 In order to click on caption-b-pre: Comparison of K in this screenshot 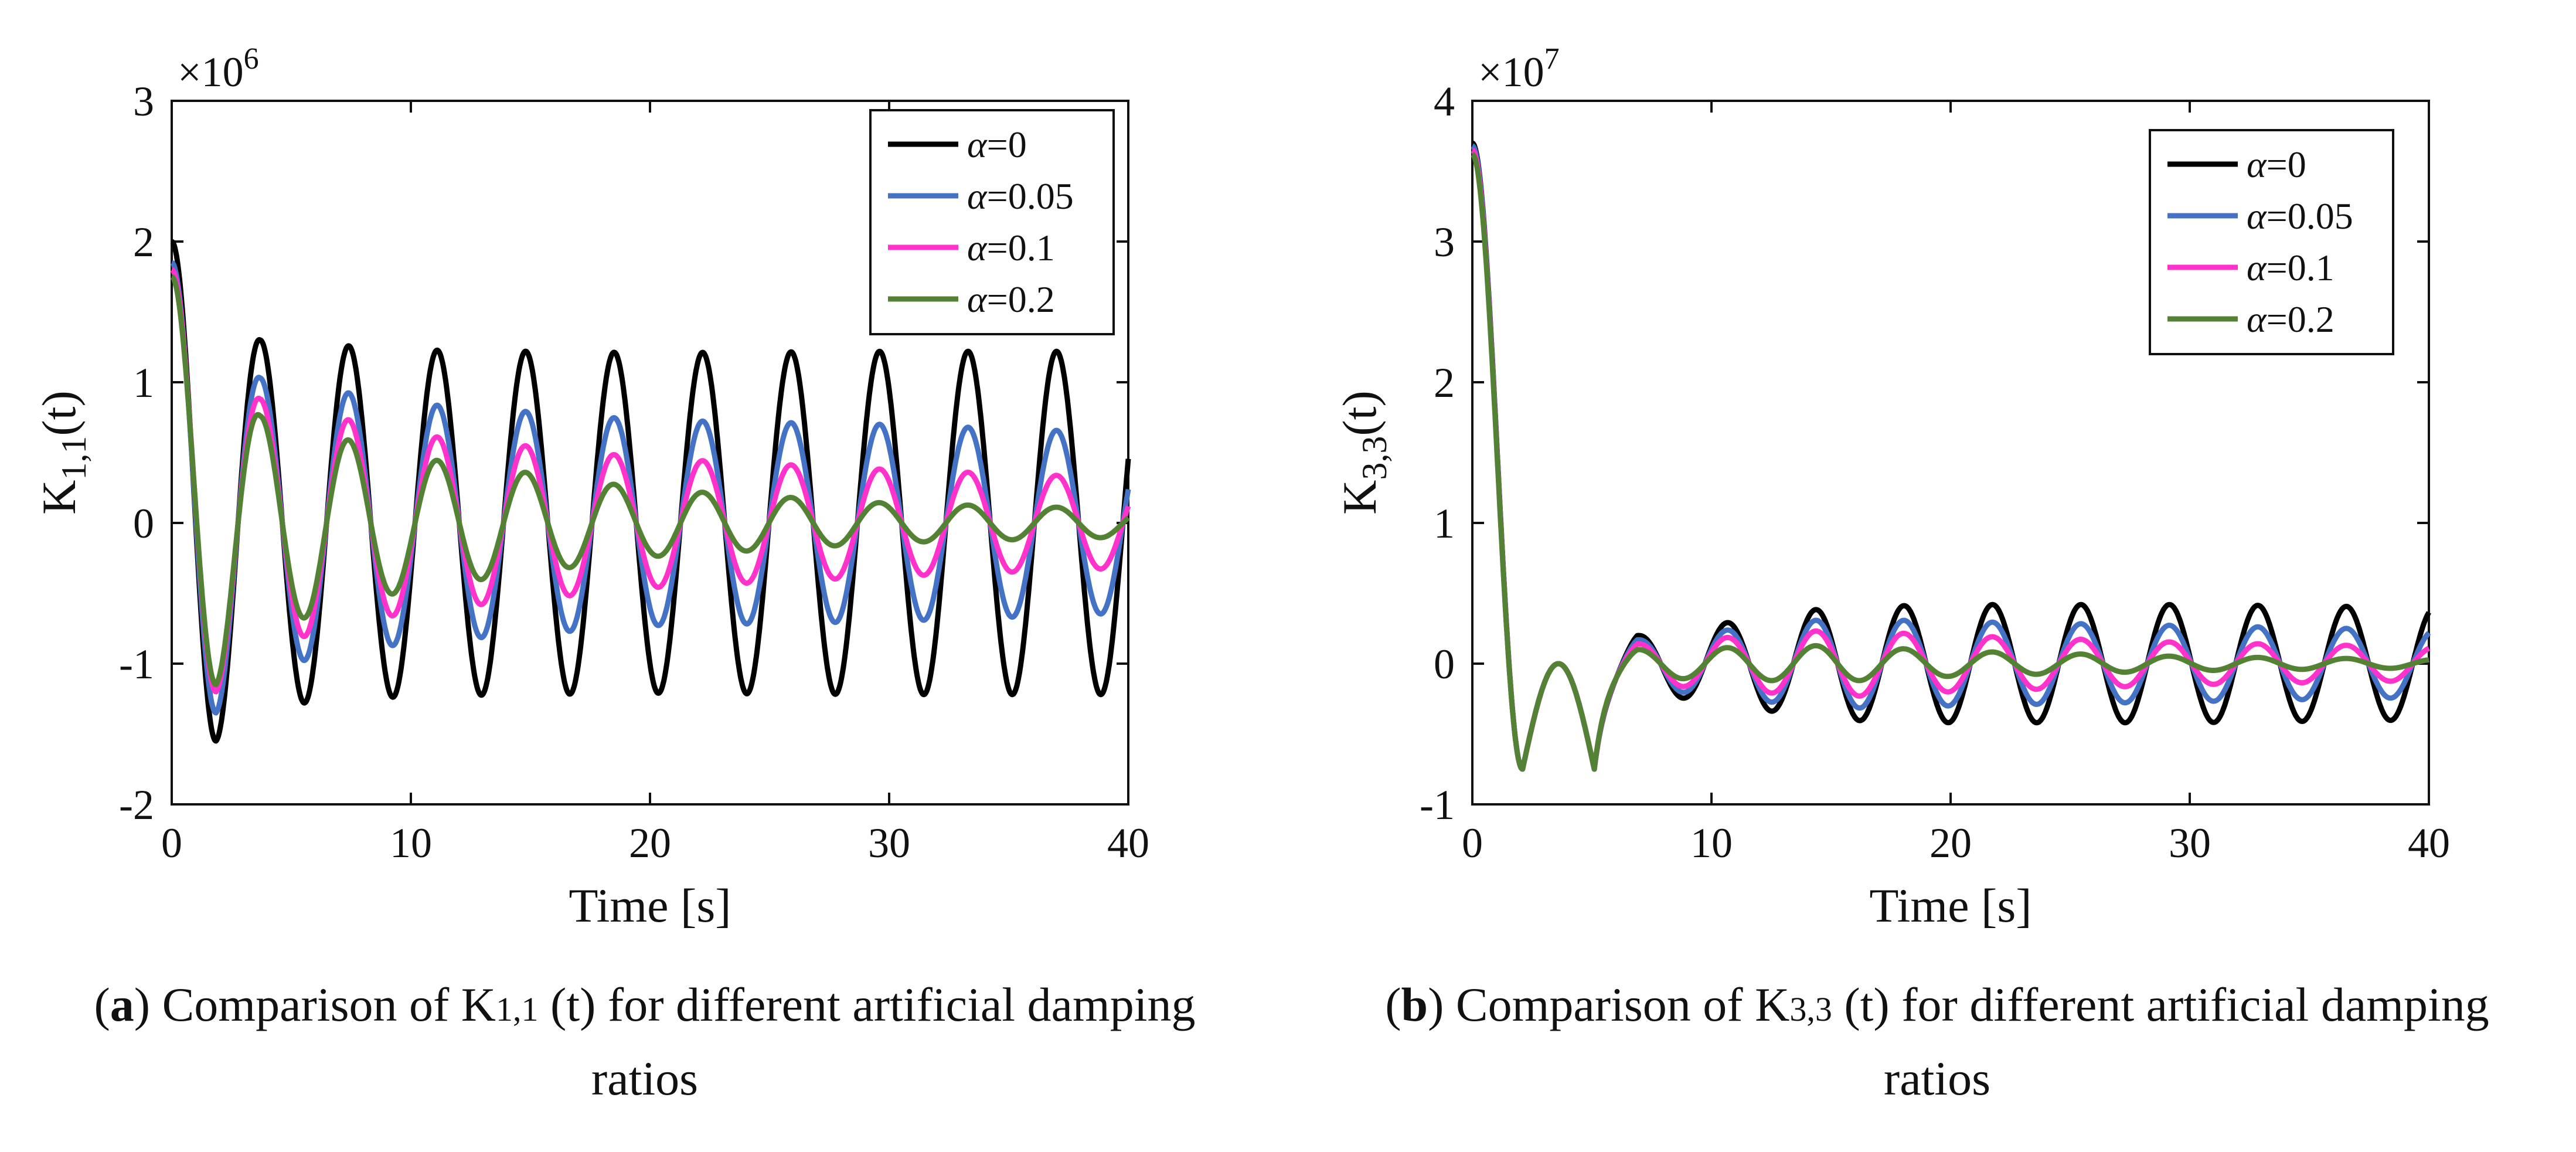, I will do `click(1622, 1005)`.